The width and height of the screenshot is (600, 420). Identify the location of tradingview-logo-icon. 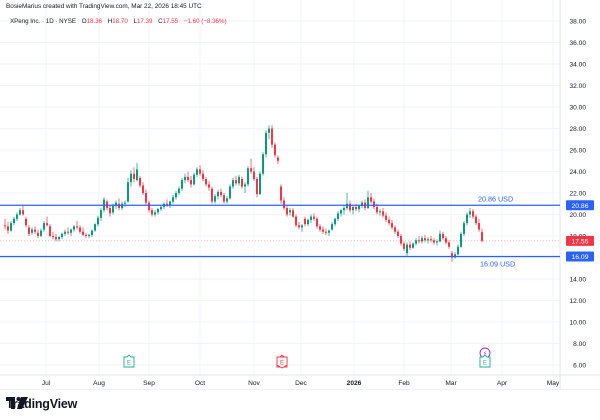
(17, 403).